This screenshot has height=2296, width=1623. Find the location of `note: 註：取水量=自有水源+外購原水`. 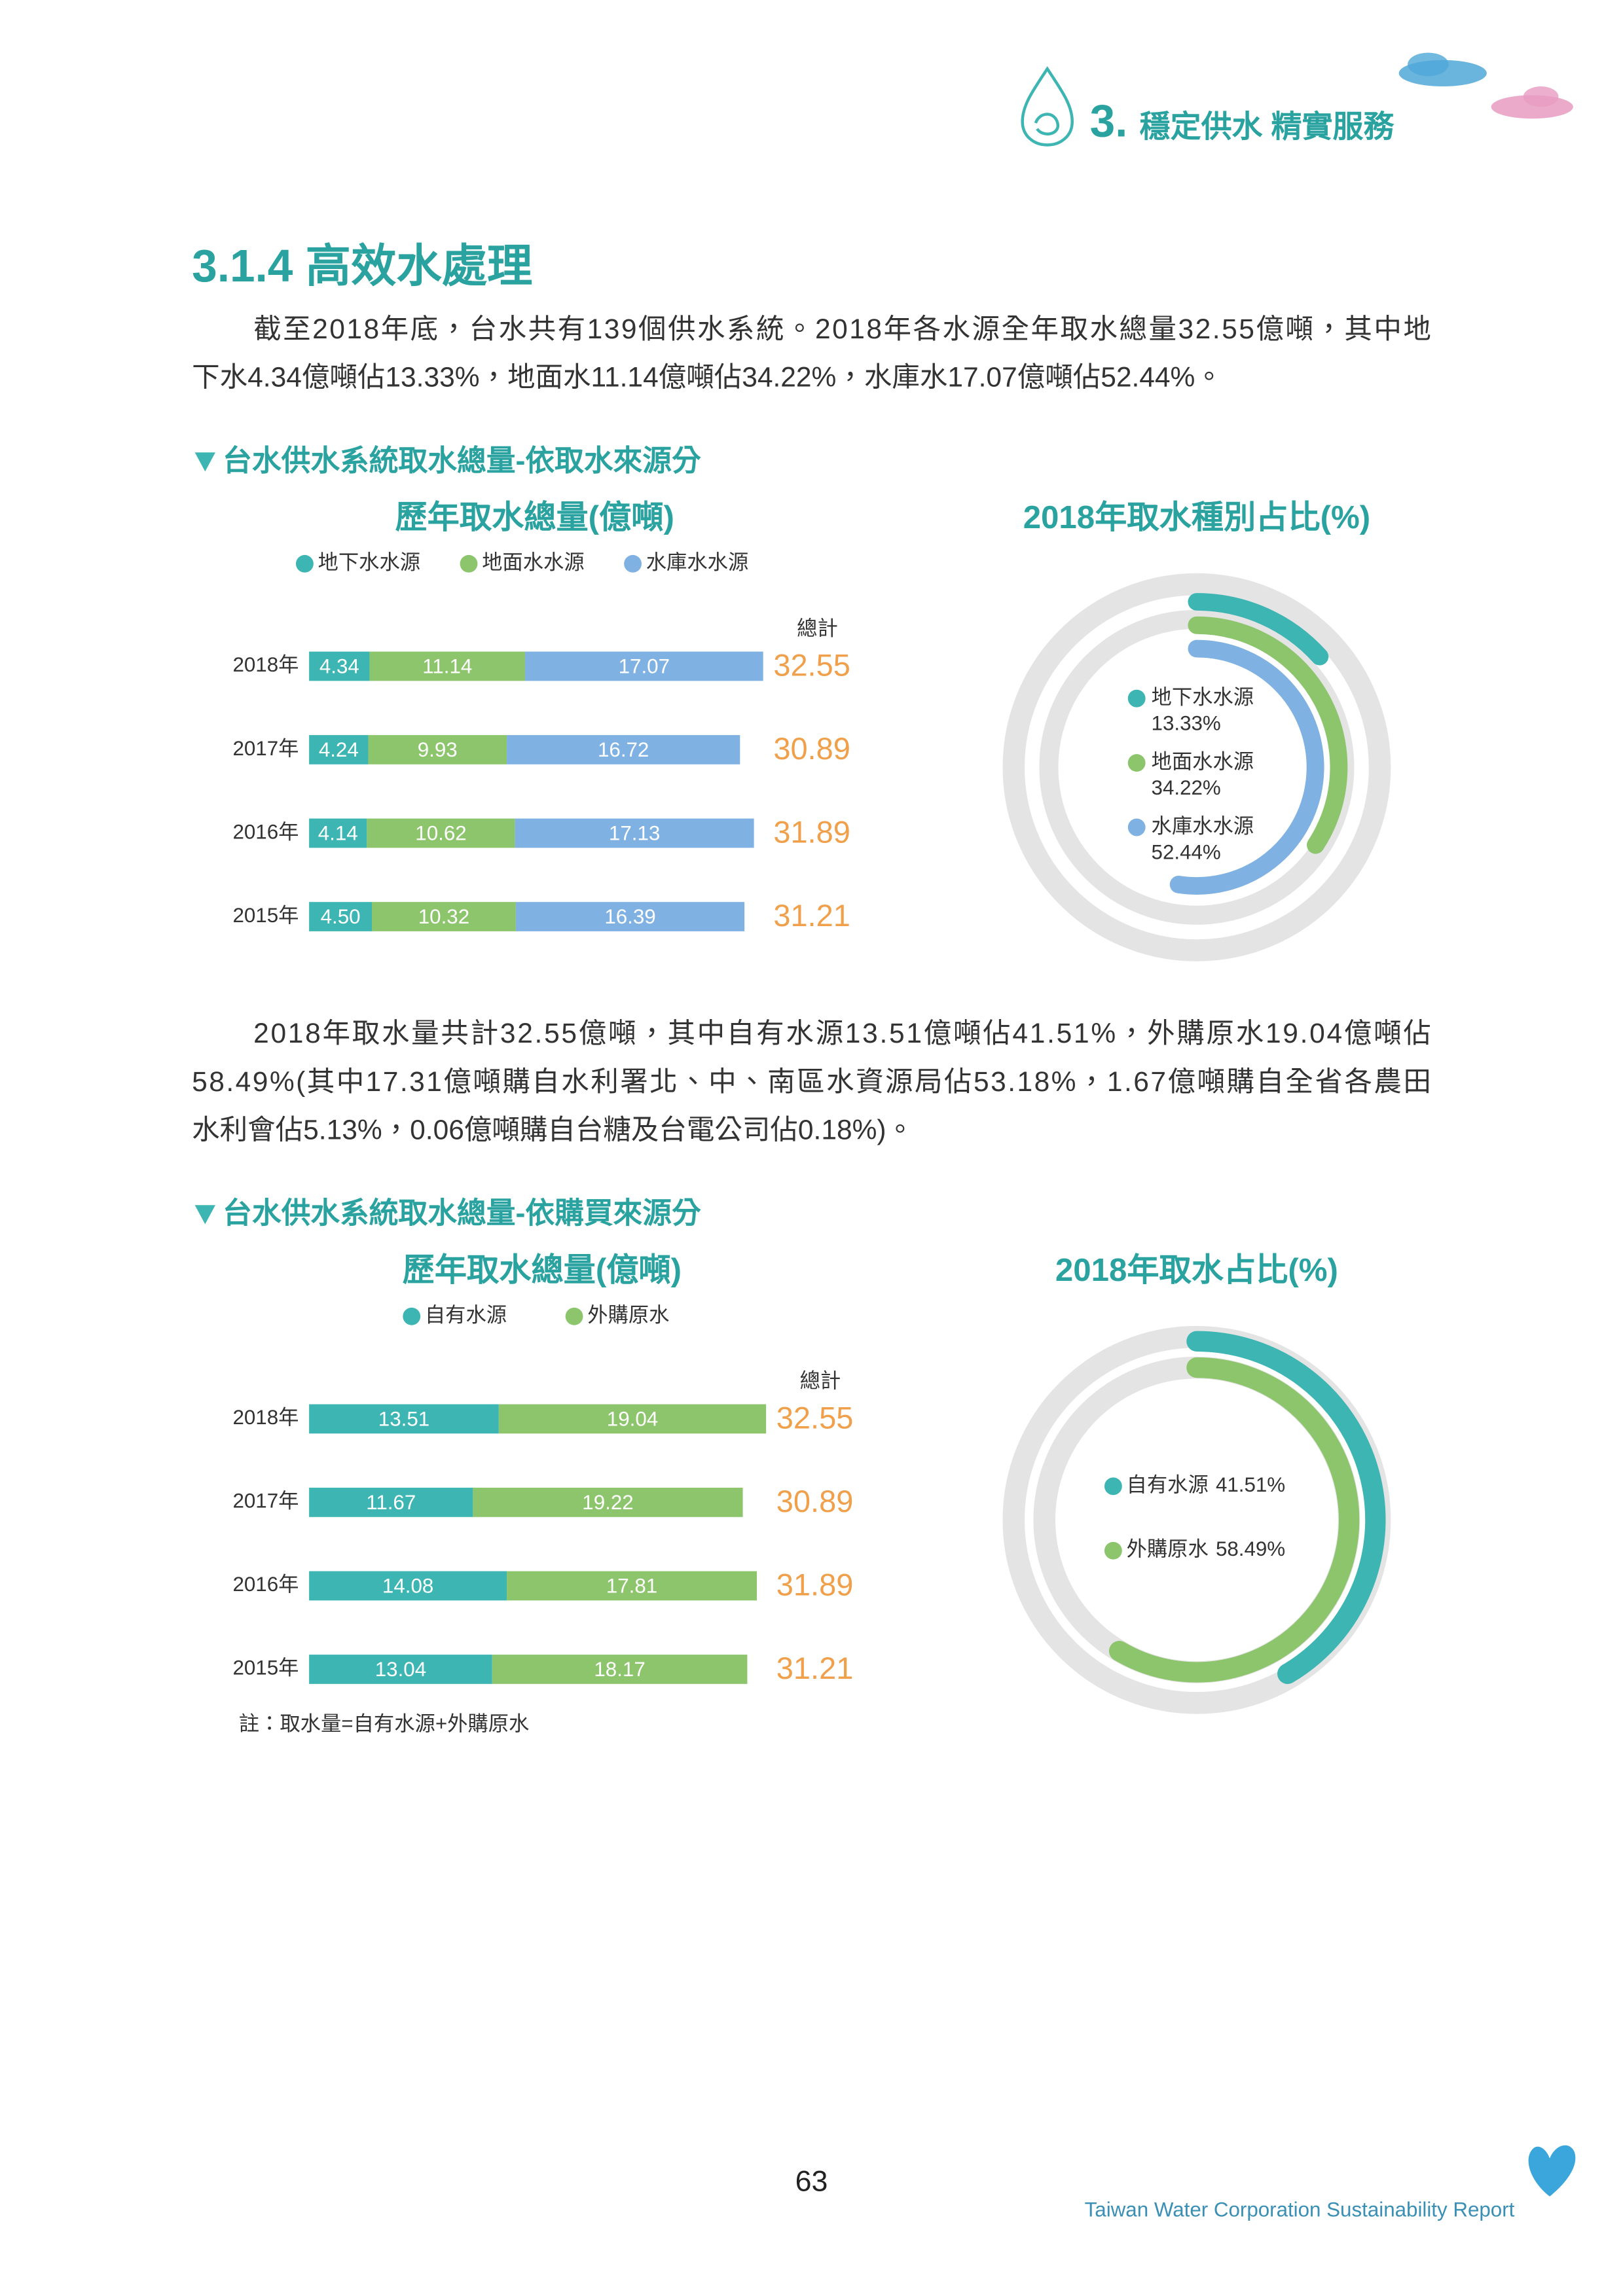

note: 註：取水量=自有水源+外購原水 is located at coordinates (384, 1723).